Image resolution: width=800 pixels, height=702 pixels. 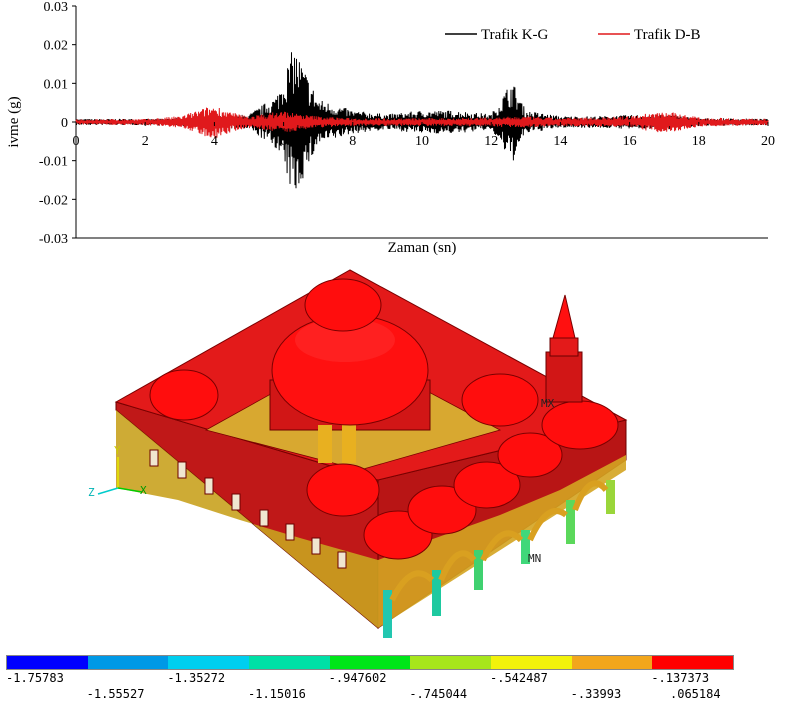 I want to click on y-ticks: 0.03 0.02 0.01 0 -0.01 -0.02 -0.03, so click(x=57, y=123).